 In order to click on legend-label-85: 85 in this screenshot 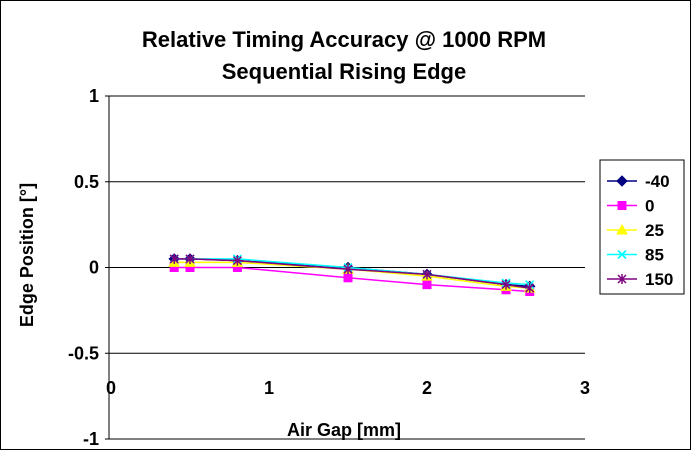, I will do `click(654, 255)`.